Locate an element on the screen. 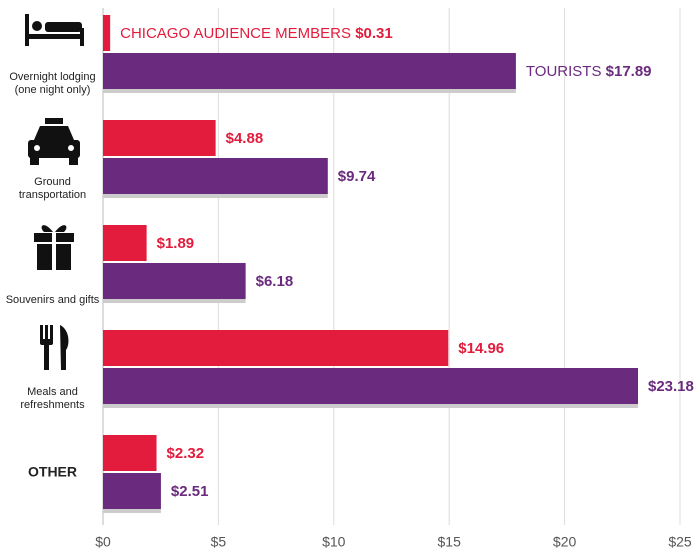 Image resolution: width=699 pixels, height=554 pixels. value-label-text: $6.18 is located at coordinates (275, 281).